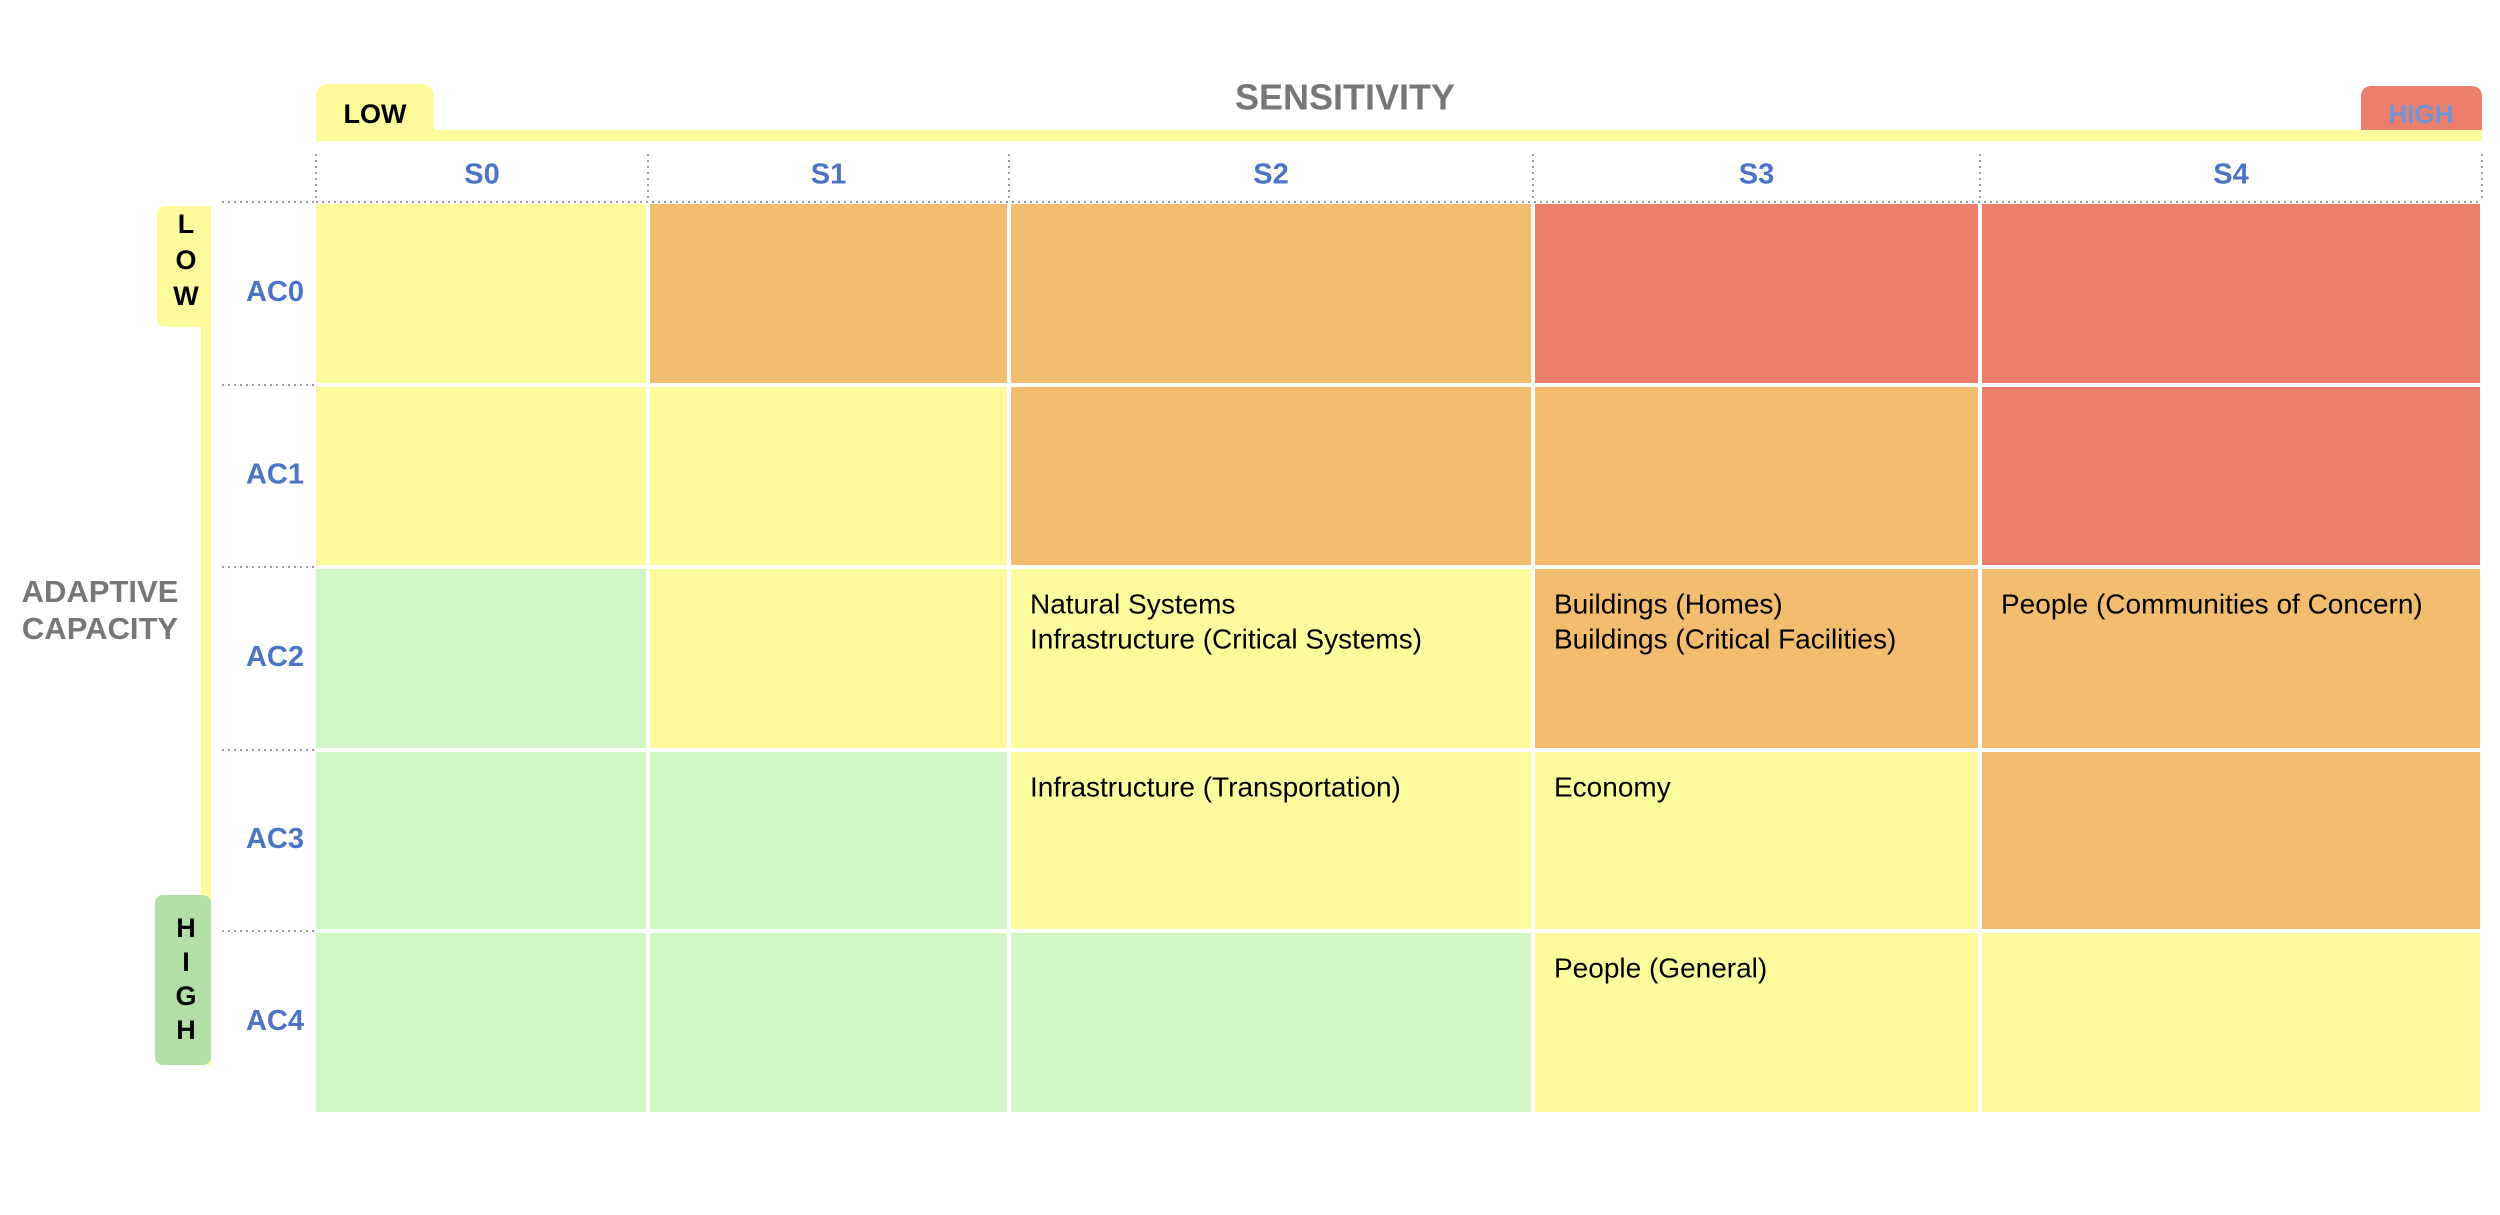 The height and width of the screenshot is (1215, 2500). What do you see at coordinates (1612, 786) in the screenshot?
I see `cell-item: Economy` at bounding box center [1612, 786].